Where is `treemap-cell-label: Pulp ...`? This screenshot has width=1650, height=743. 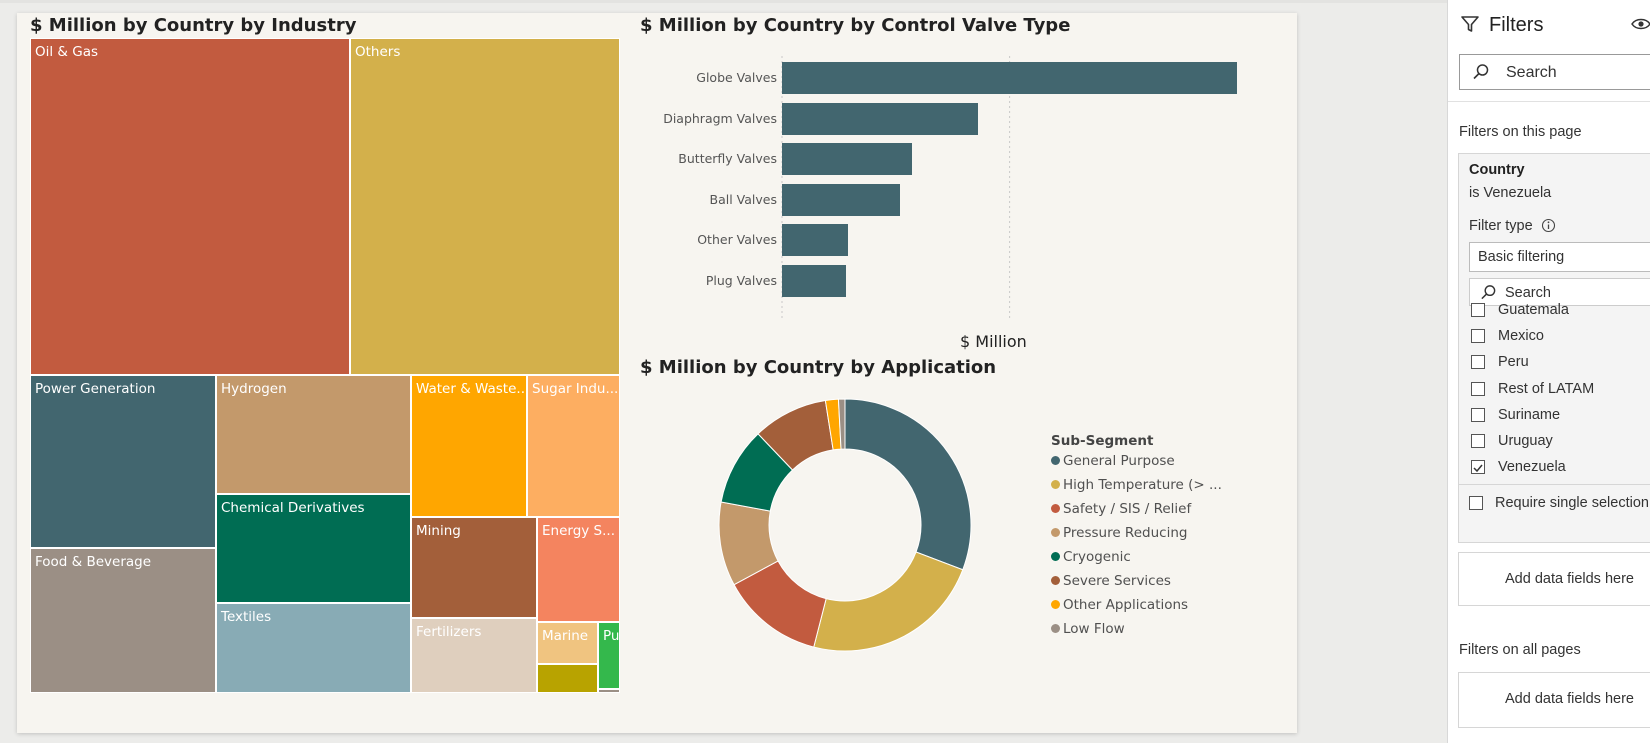
treemap-cell-label: Pulp ... is located at coordinates (611, 636).